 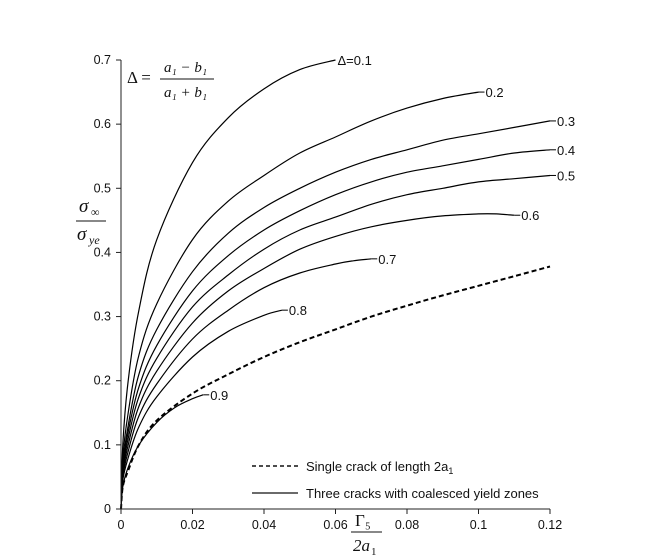 I want to click on formula: Δ = a₁ − b₁ a₁ + b₁, so click(x=170, y=80).